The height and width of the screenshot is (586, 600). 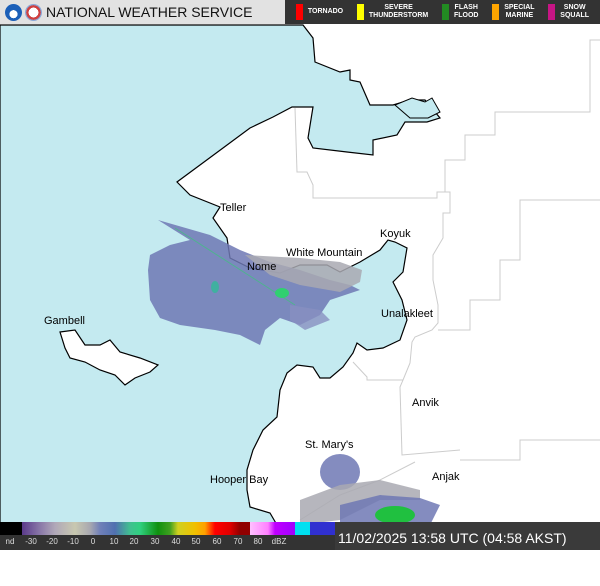 I want to click on legend-tick: -10, so click(x=73, y=541).